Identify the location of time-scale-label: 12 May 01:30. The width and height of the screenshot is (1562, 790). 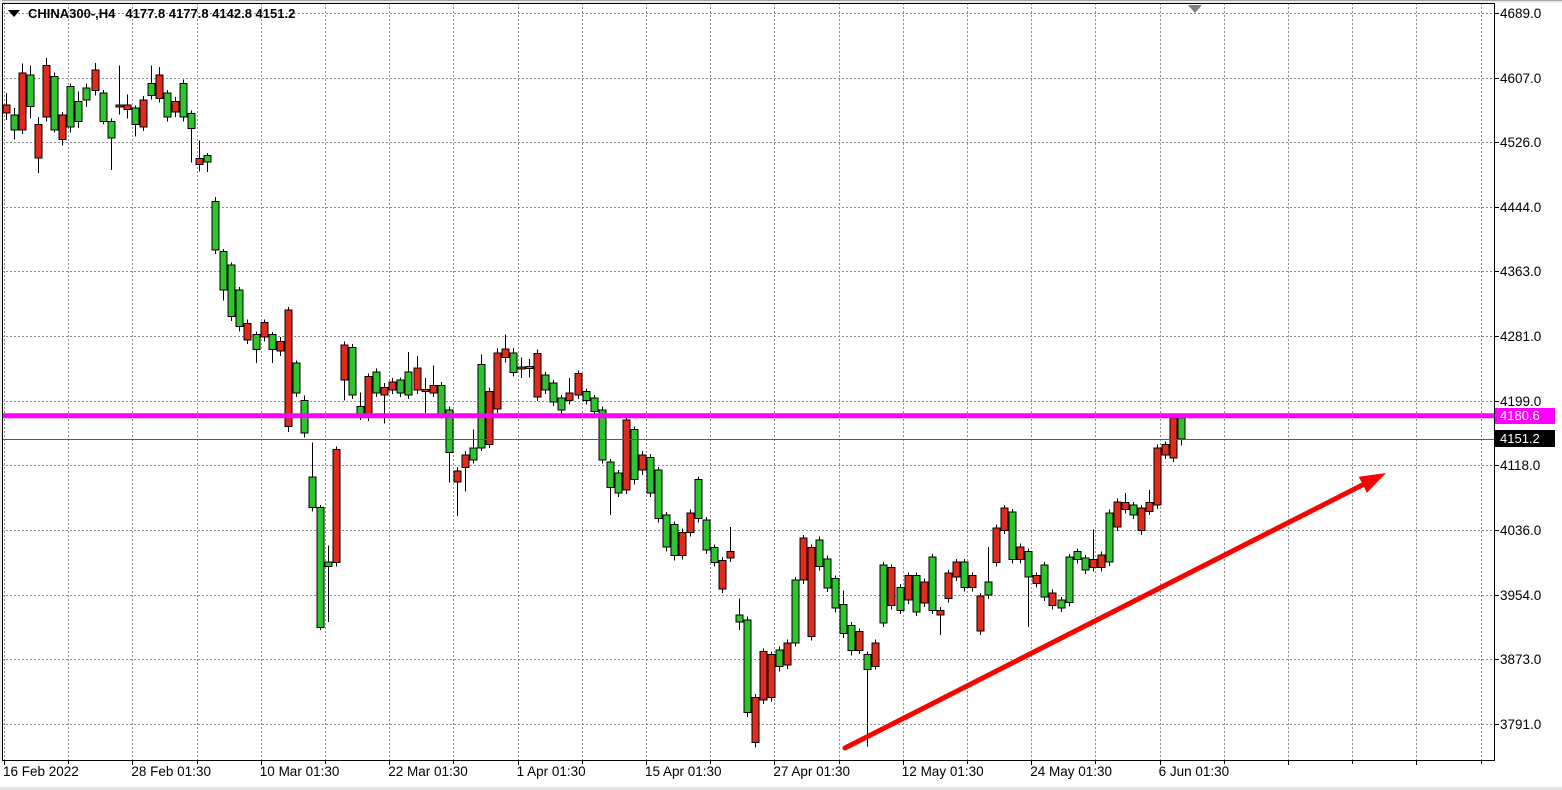
(943, 771).